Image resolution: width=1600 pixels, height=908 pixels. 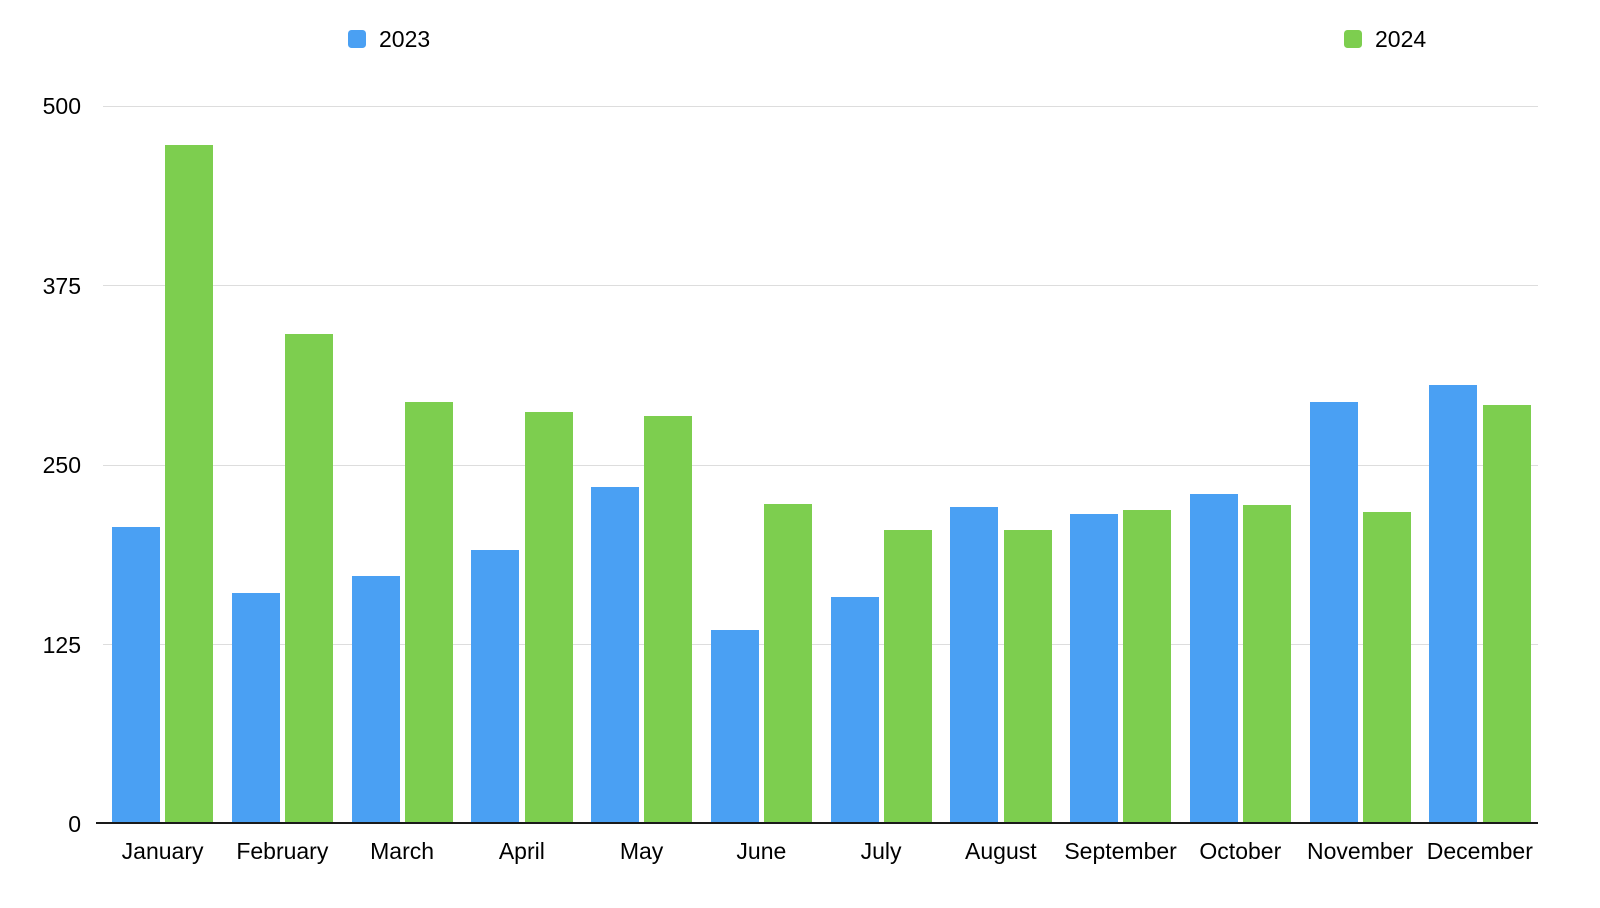 I want to click on x-axis-label-april: April, so click(x=521, y=851).